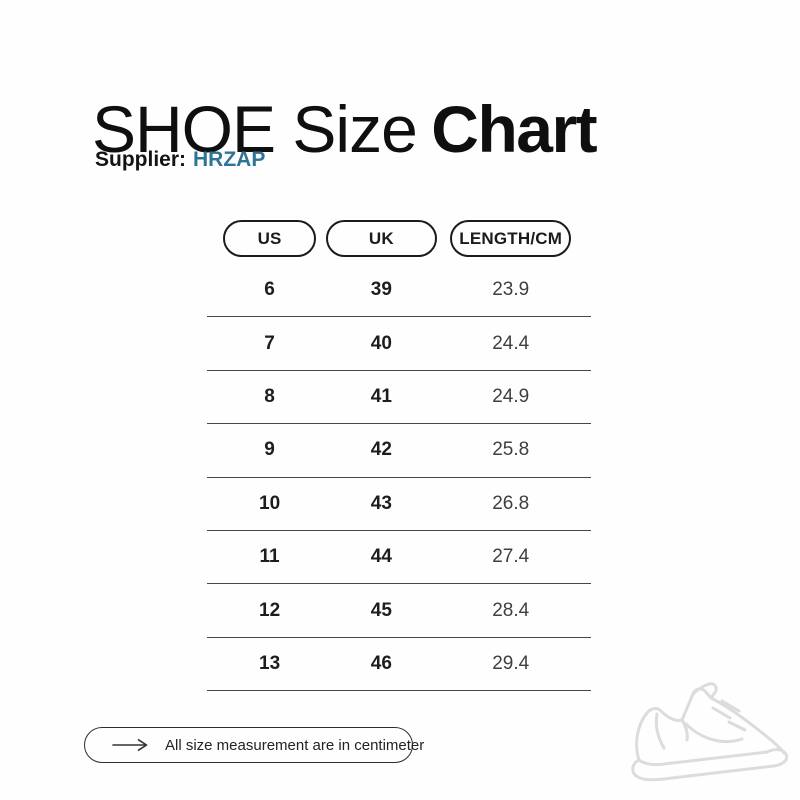 This screenshot has width=800, height=800. Describe the element at coordinates (270, 610) in the screenshot. I see `cell-us: 12` at that location.